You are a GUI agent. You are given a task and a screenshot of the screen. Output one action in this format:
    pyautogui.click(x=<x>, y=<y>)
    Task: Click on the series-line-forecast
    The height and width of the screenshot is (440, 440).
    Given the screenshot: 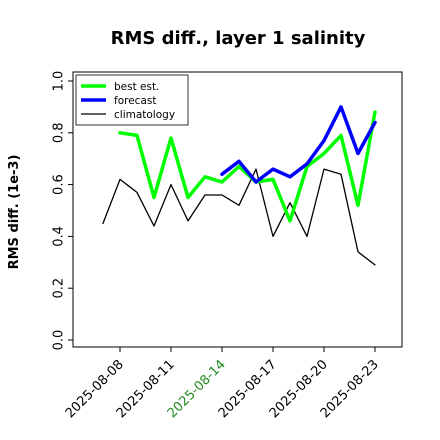 What is the action you would take?
    pyautogui.click(x=298, y=144)
    